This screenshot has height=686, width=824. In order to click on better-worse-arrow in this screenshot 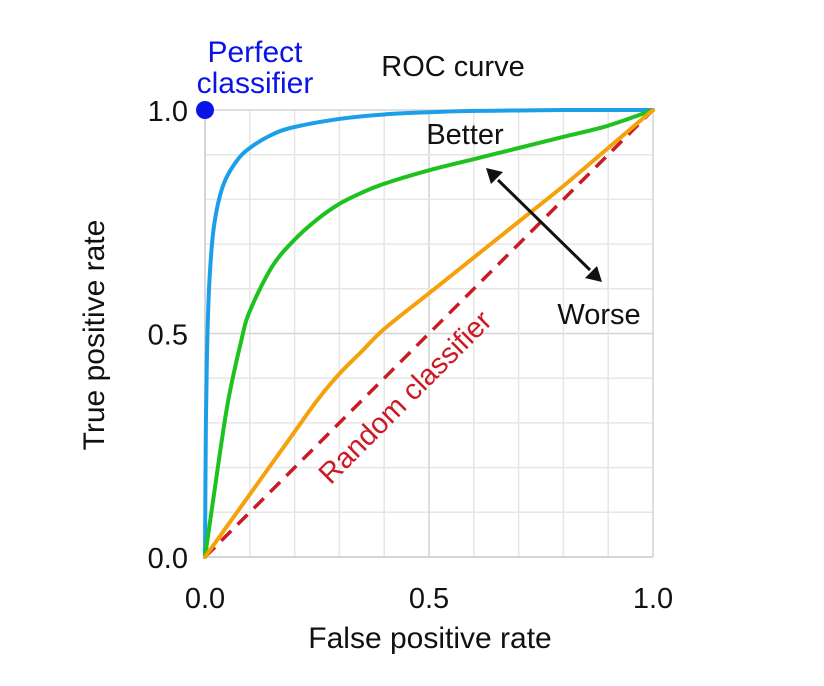, I will do `click(544, 225)`.